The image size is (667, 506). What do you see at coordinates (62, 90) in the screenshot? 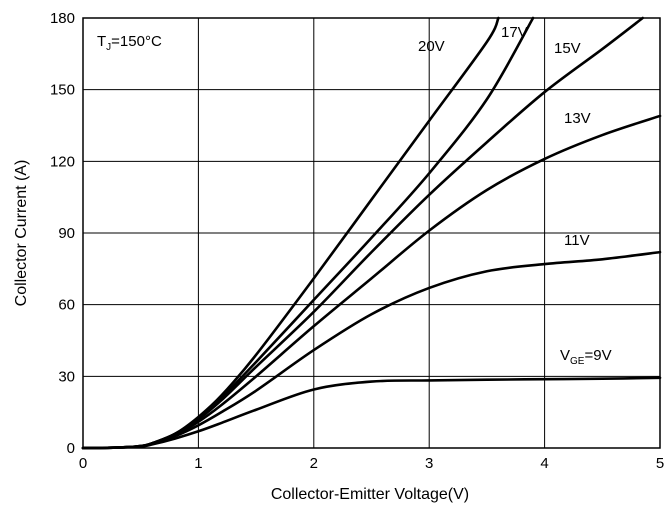
I see `y-tick-label: 150` at bounding box center [62, 90].